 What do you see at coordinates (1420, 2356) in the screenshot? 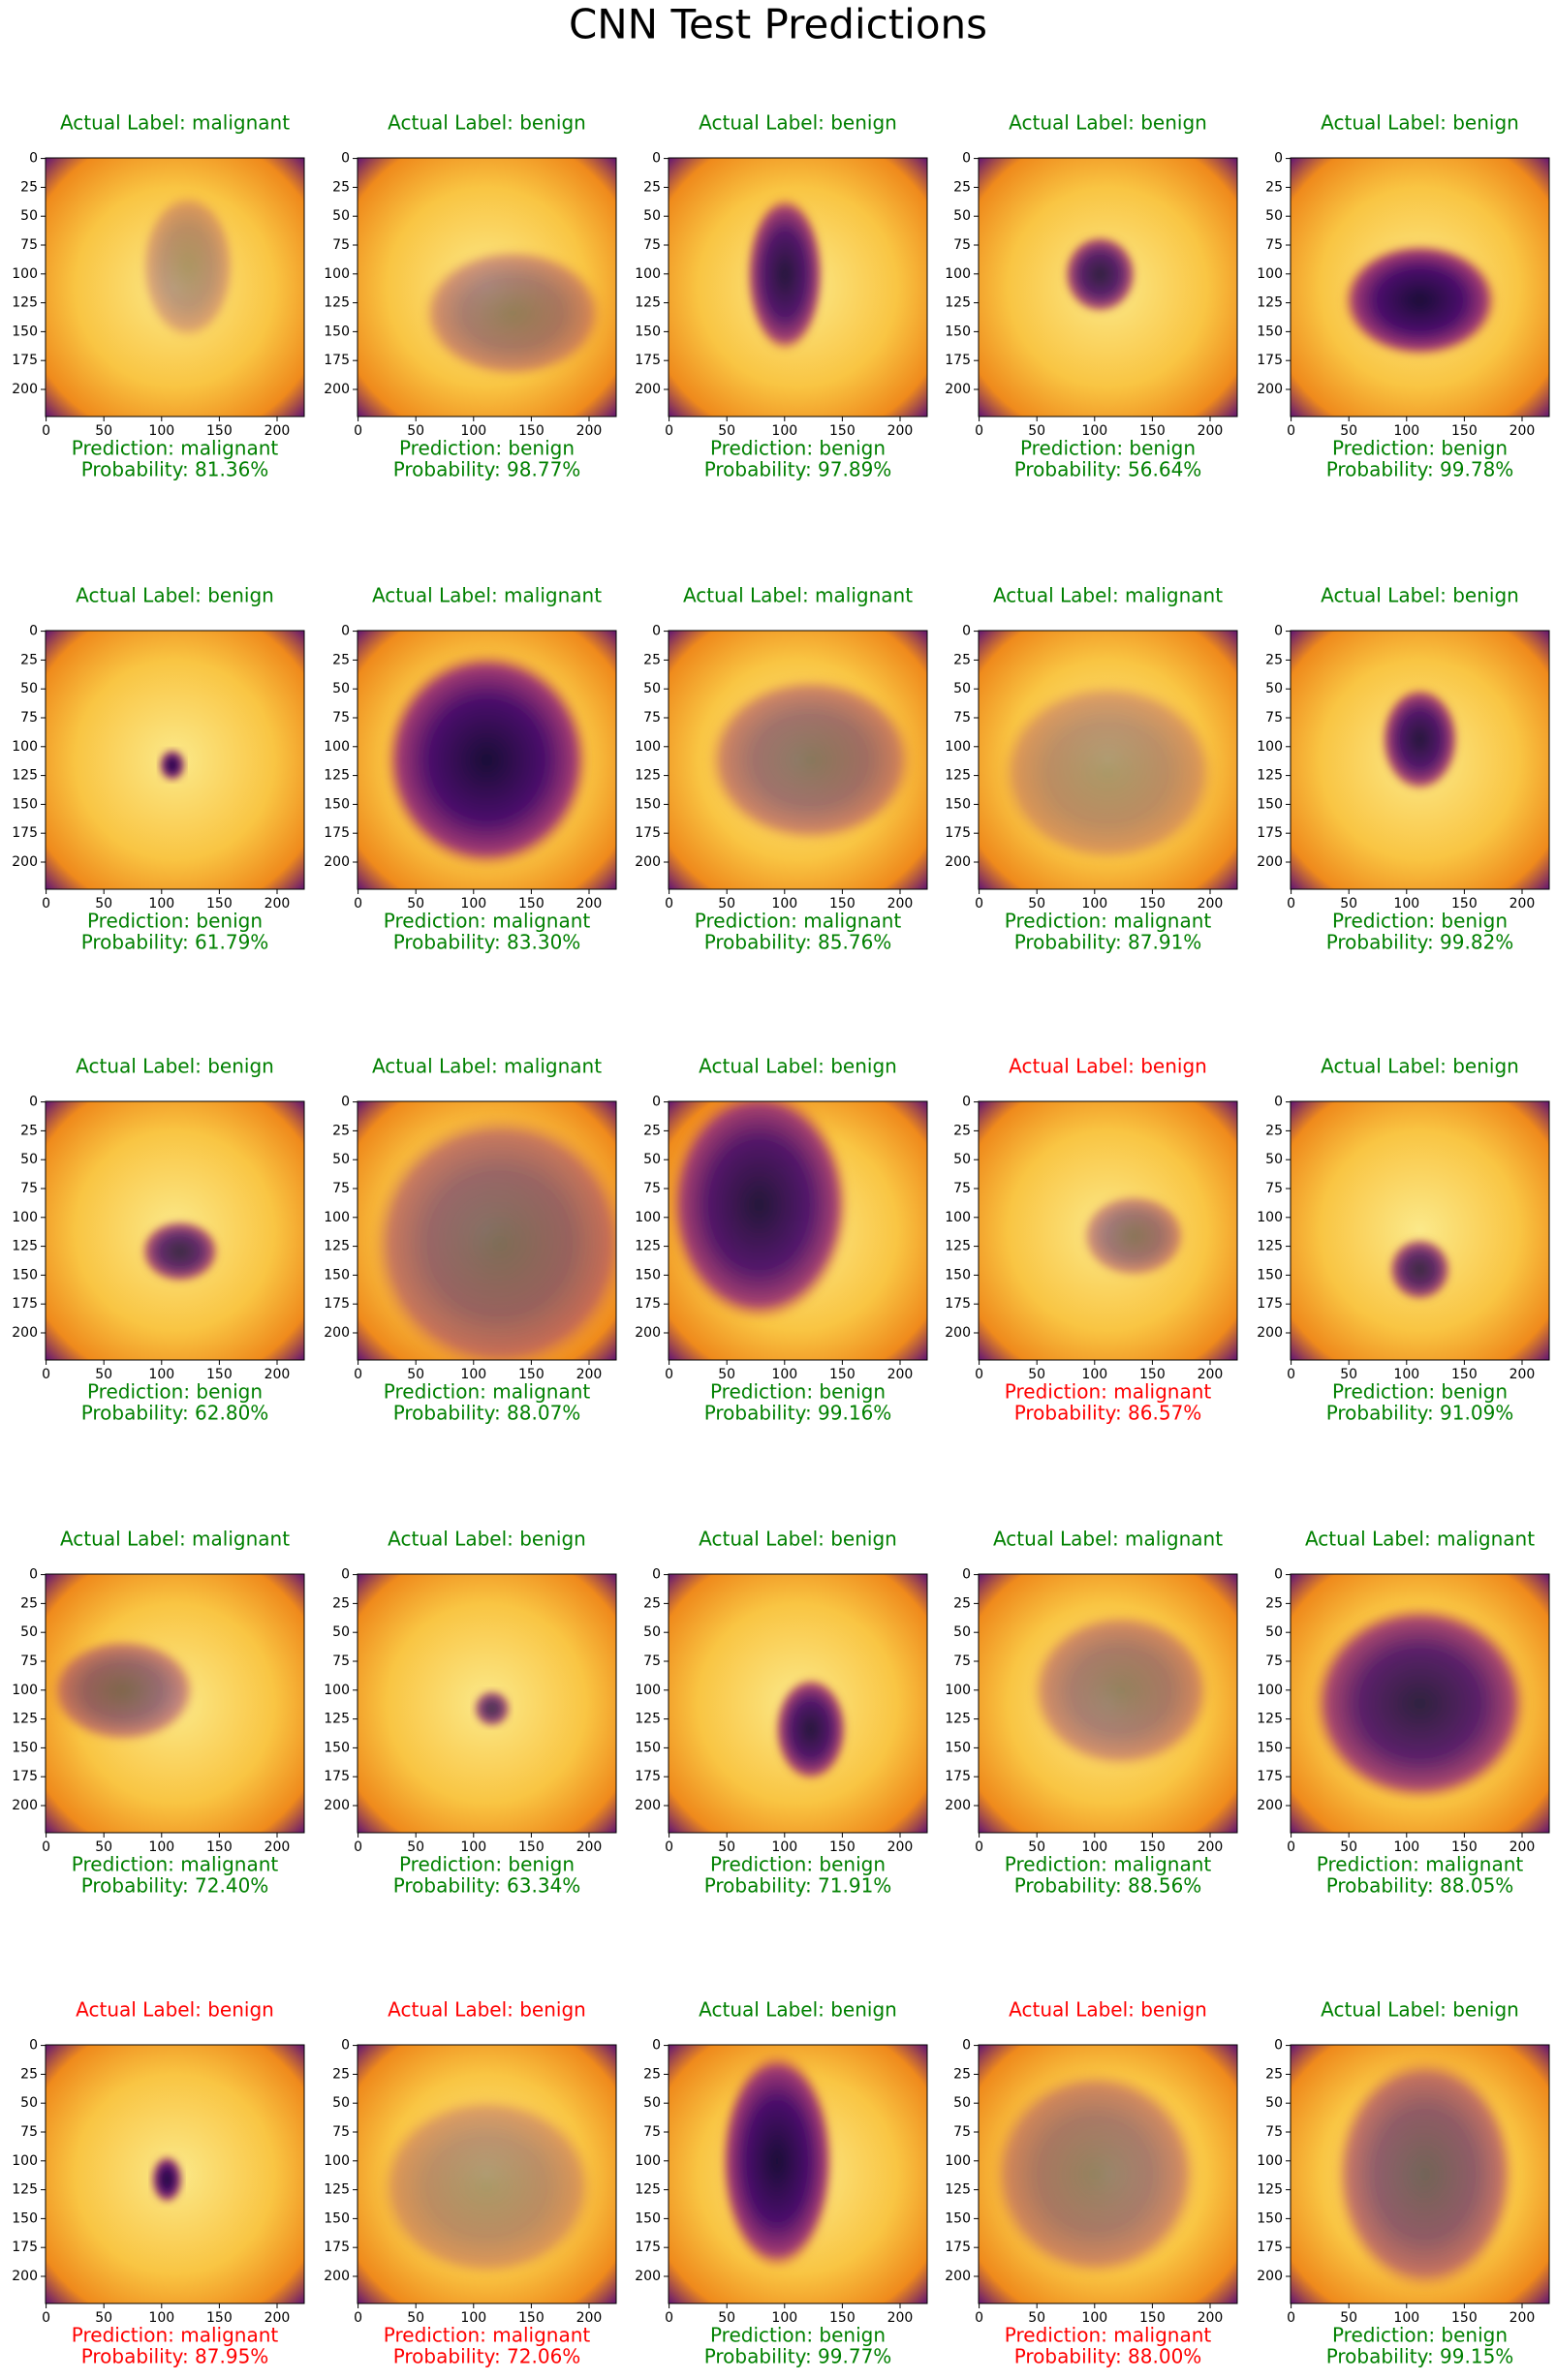
I see `probability-label: Probability: 99.15%` at bounding box center [1420, 2356].